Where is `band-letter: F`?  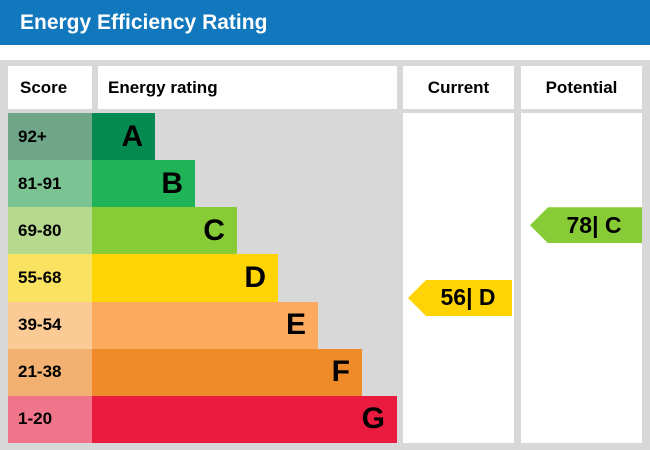
band-letter: F is located at coordinates (340, 372).